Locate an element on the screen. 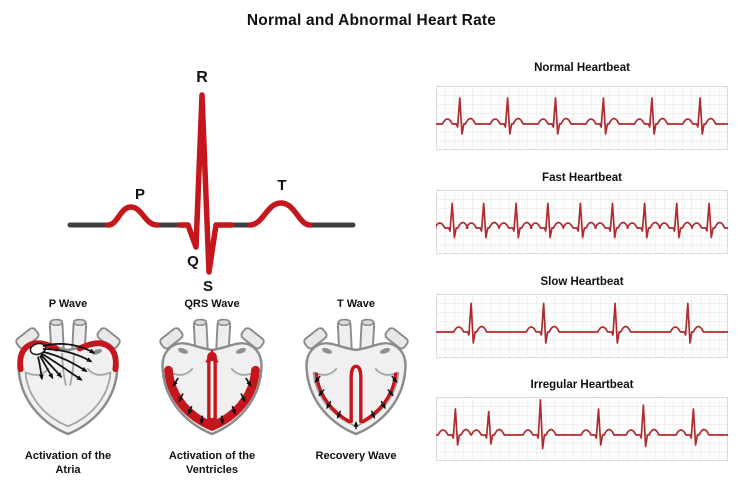  heart-figure-caption: Recovery Wave is located at coordinates (356, 456).